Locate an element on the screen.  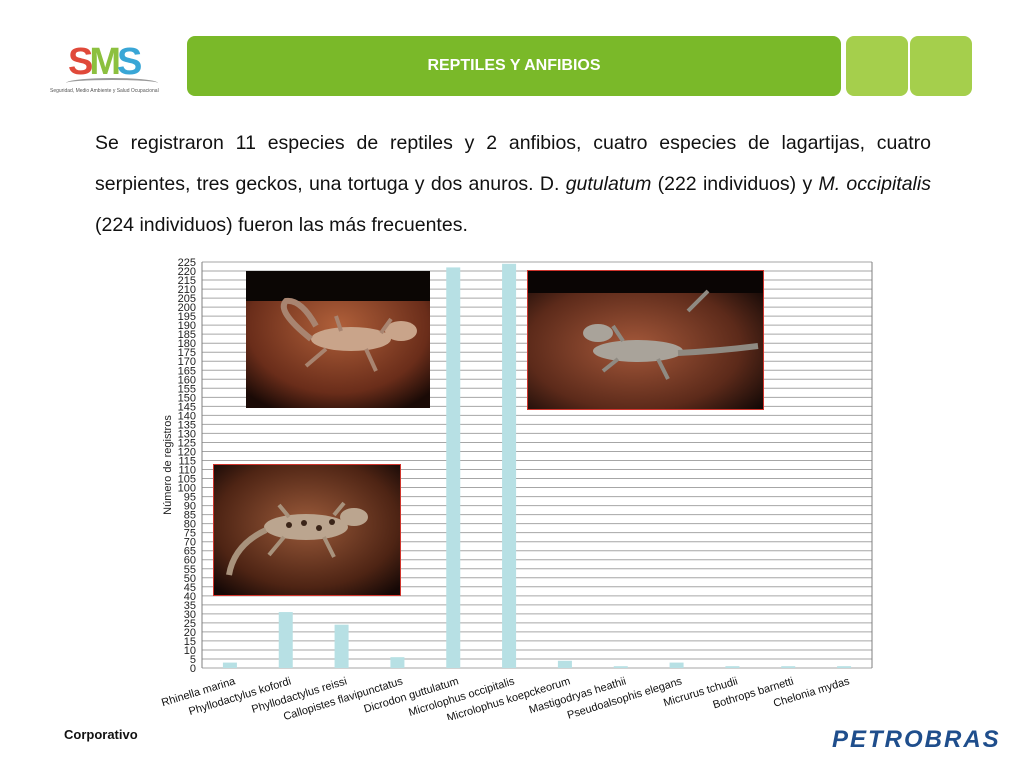
y-tick-label: 110 is located at coordinates (187, 471).